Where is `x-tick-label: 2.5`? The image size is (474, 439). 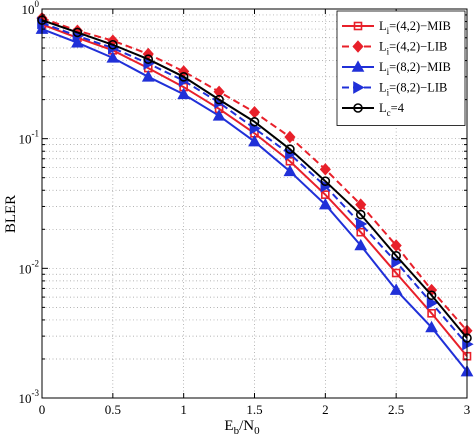 x-tick-label: 2.5 is located at coordinates (396, 409).